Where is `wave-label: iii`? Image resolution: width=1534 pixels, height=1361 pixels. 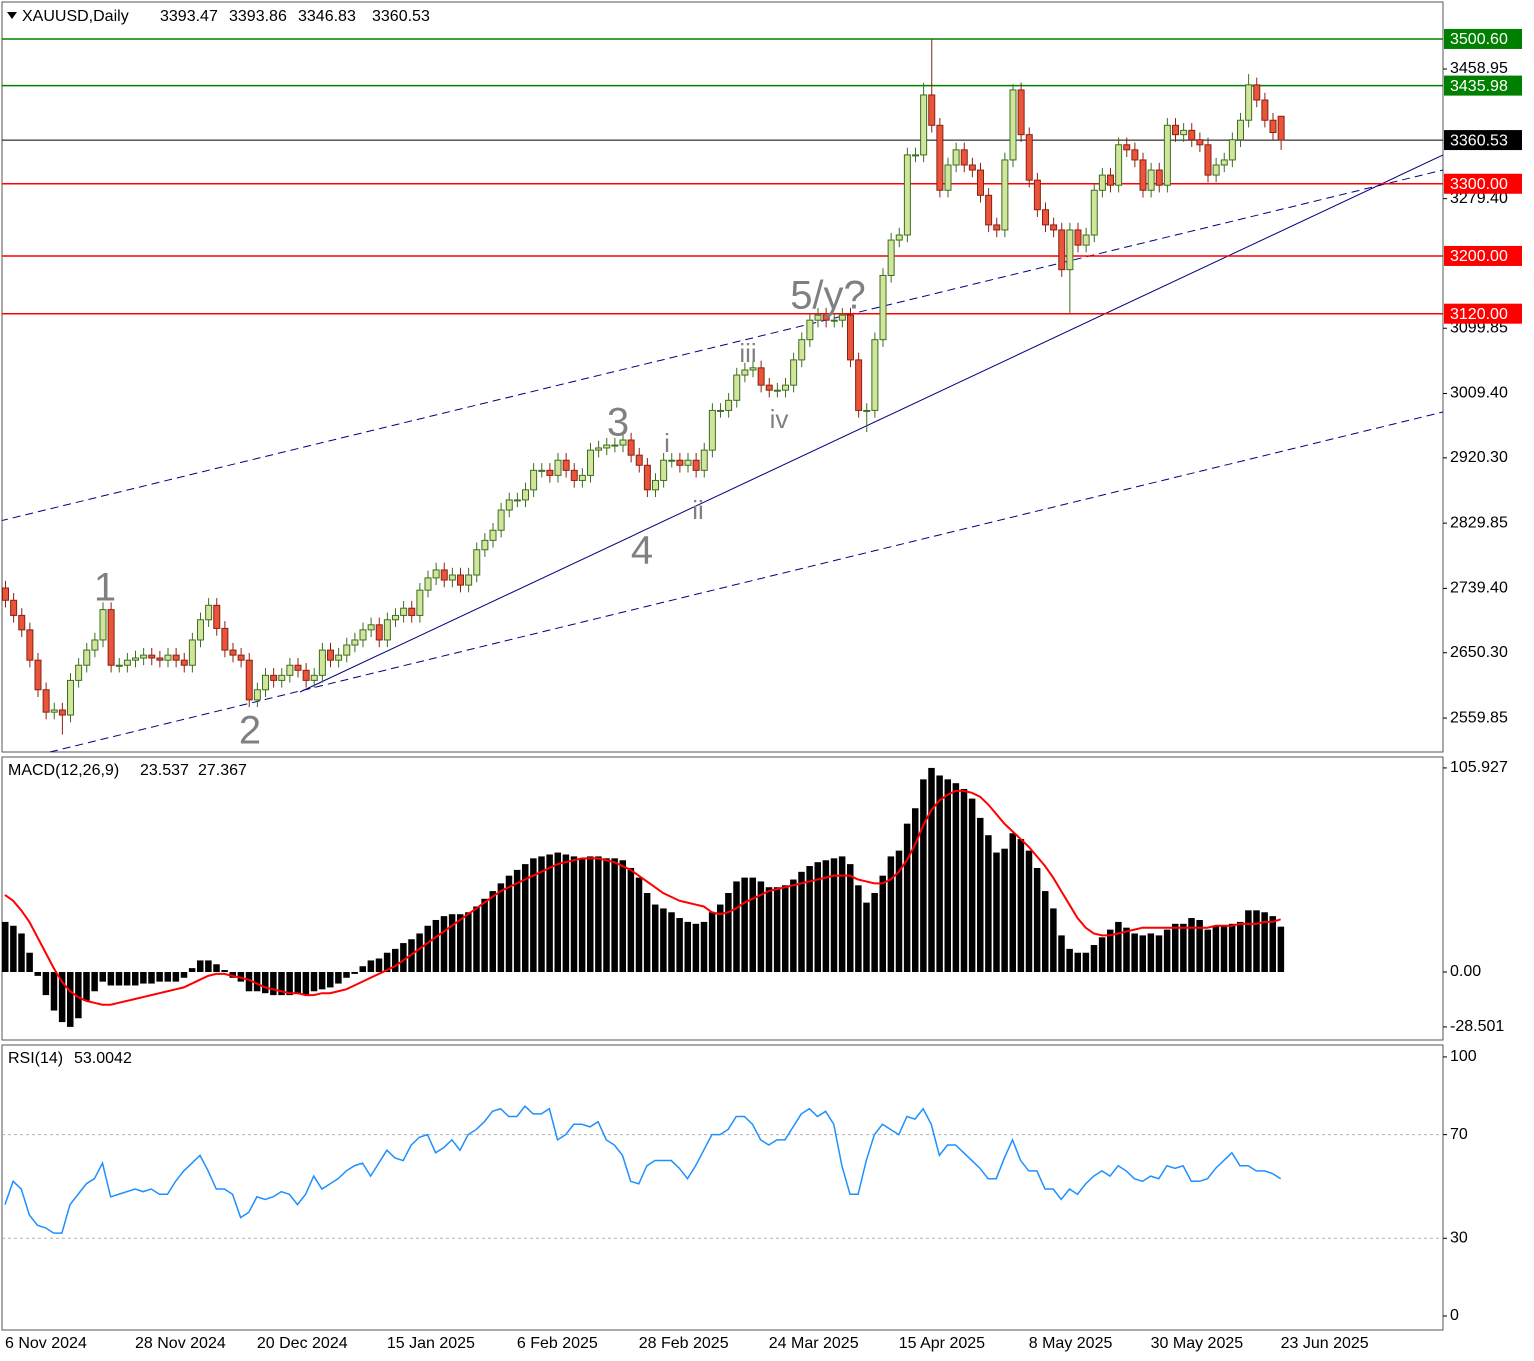 wave-label: iii is located at coordinates (747, 353).